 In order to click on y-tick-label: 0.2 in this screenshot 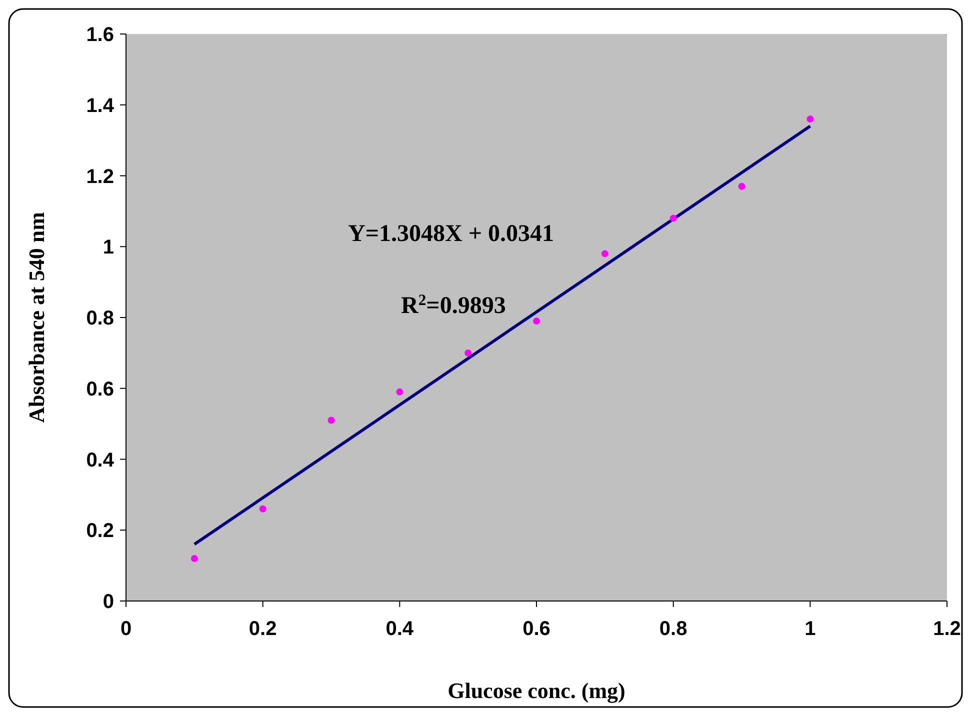, I will do `click(100, 531)`.